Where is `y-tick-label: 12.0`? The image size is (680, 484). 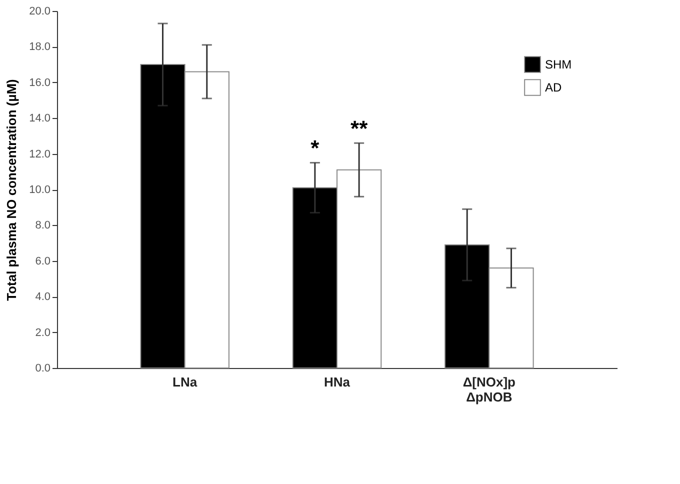
y-tick-label: 12.0 is located at coordinates (39, 154).